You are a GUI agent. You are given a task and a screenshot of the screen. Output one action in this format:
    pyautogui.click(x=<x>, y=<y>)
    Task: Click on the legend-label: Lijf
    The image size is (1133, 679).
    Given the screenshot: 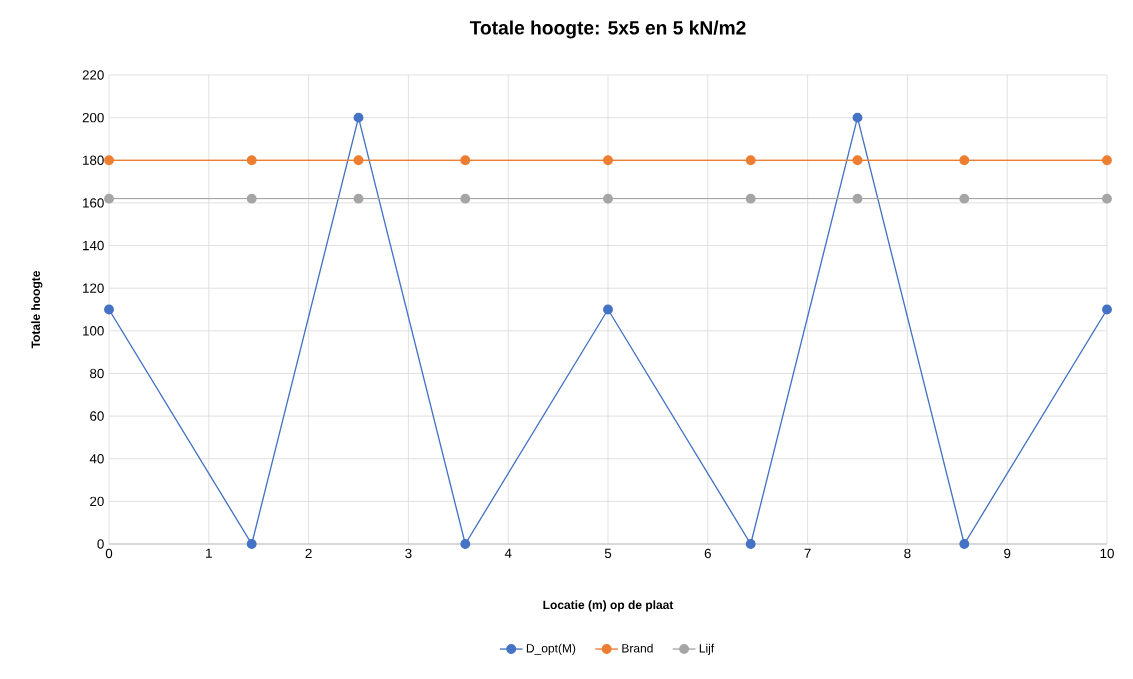 What is the action you would take?
    pyautogui.click(x=707, y=649)
    